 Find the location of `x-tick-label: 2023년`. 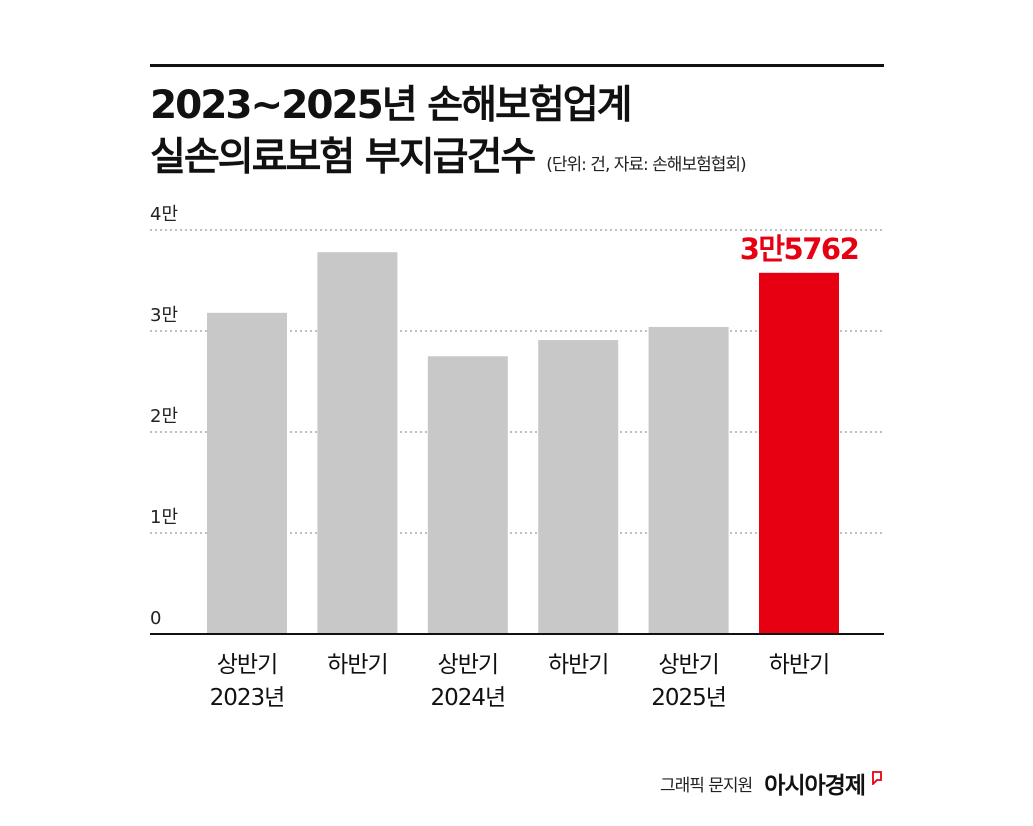

x-tick-label: 2023년 is located at coordinates (247, 698).